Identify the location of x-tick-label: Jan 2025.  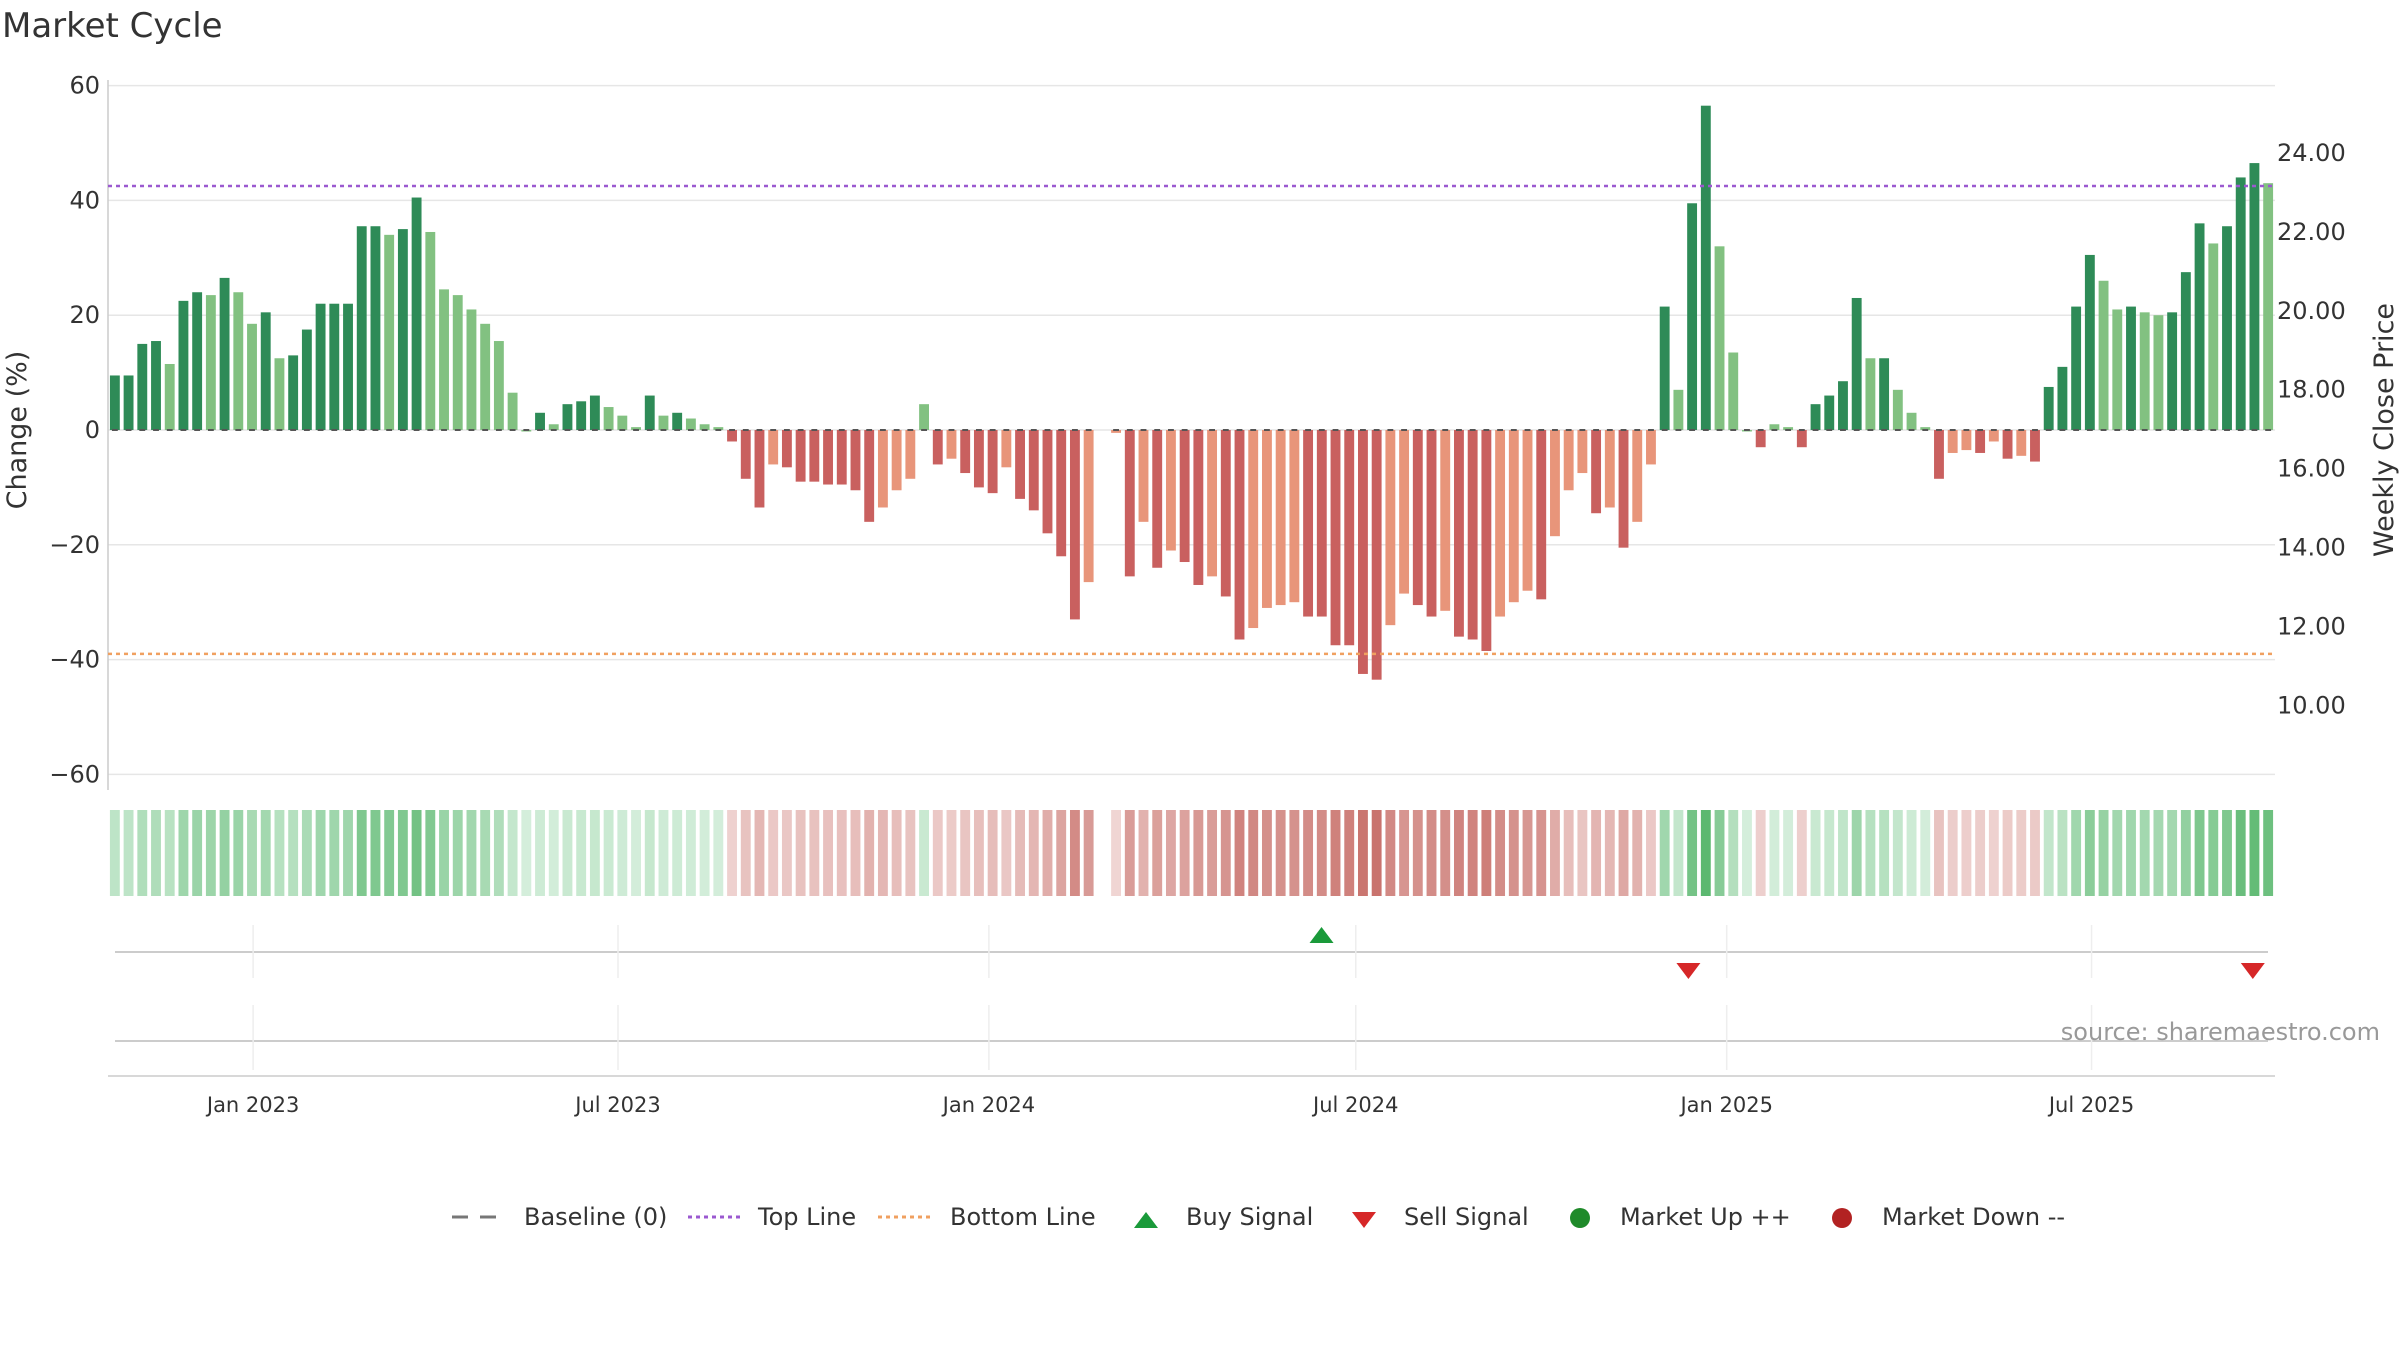
(1725, 1105).